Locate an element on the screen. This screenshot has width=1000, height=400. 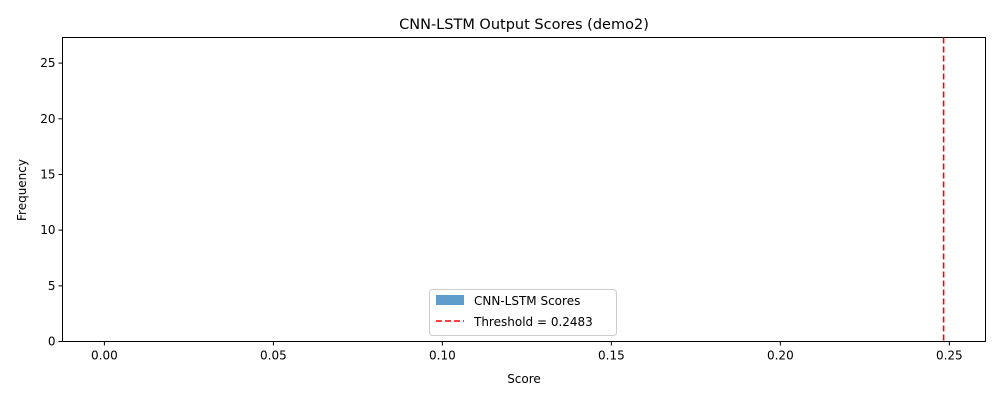
y-tick-label: 25 is located at coordinates (47, 63).